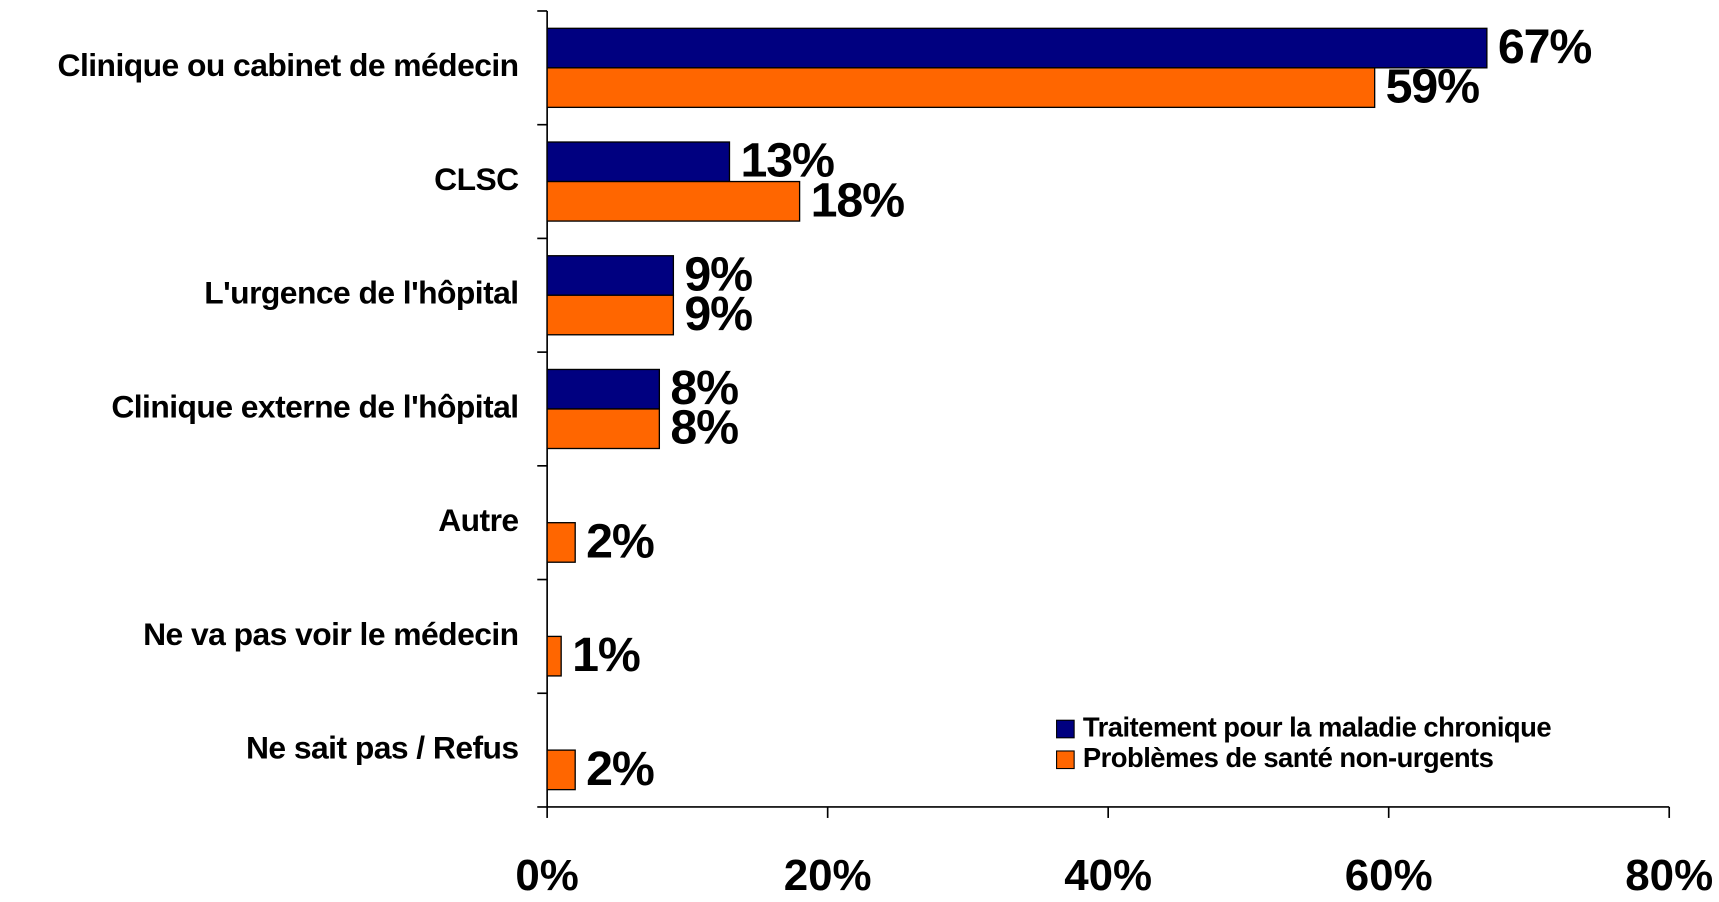 Image resolution: width=1719 pixels, height=902 pixels. I want to click on category-label: Clinique ou cabinet de médecin, so click(288, 65).